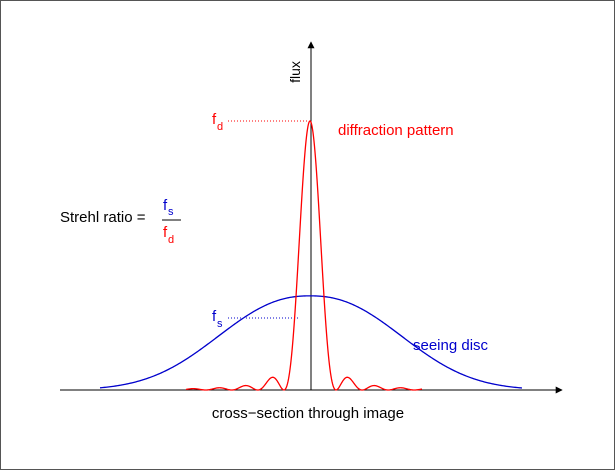  Describe the element at coordinates (171, 212) in the screenshot. I see `formula-numerator-sub: s` at that location.